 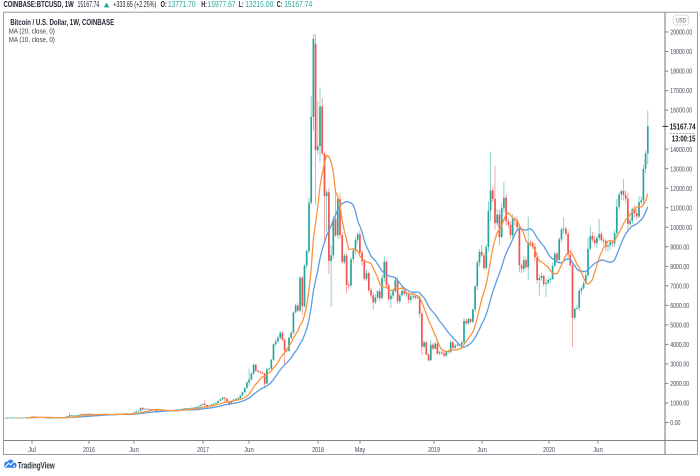 I want to click on svg-text: 1000.00, so click(x=679, y=403).